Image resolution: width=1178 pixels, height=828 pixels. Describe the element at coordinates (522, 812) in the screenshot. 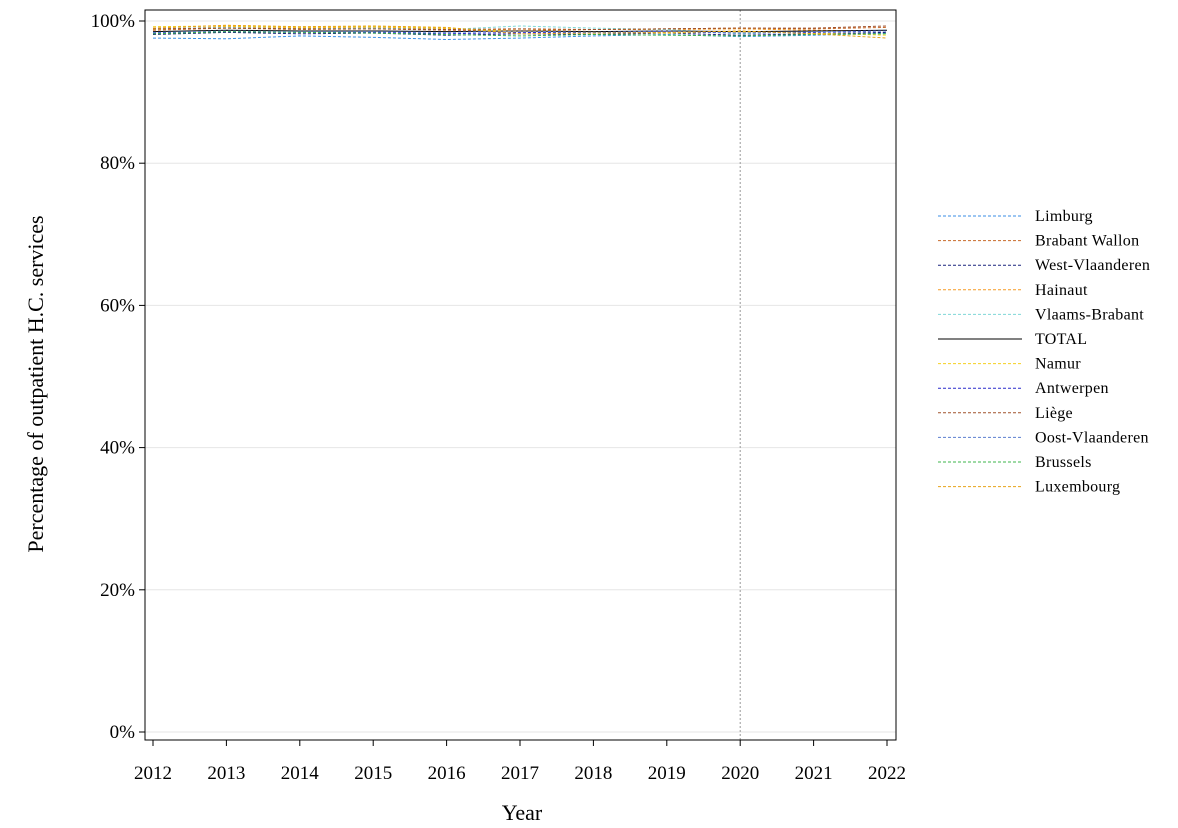

I see `x-axis-title: Year` at that location.